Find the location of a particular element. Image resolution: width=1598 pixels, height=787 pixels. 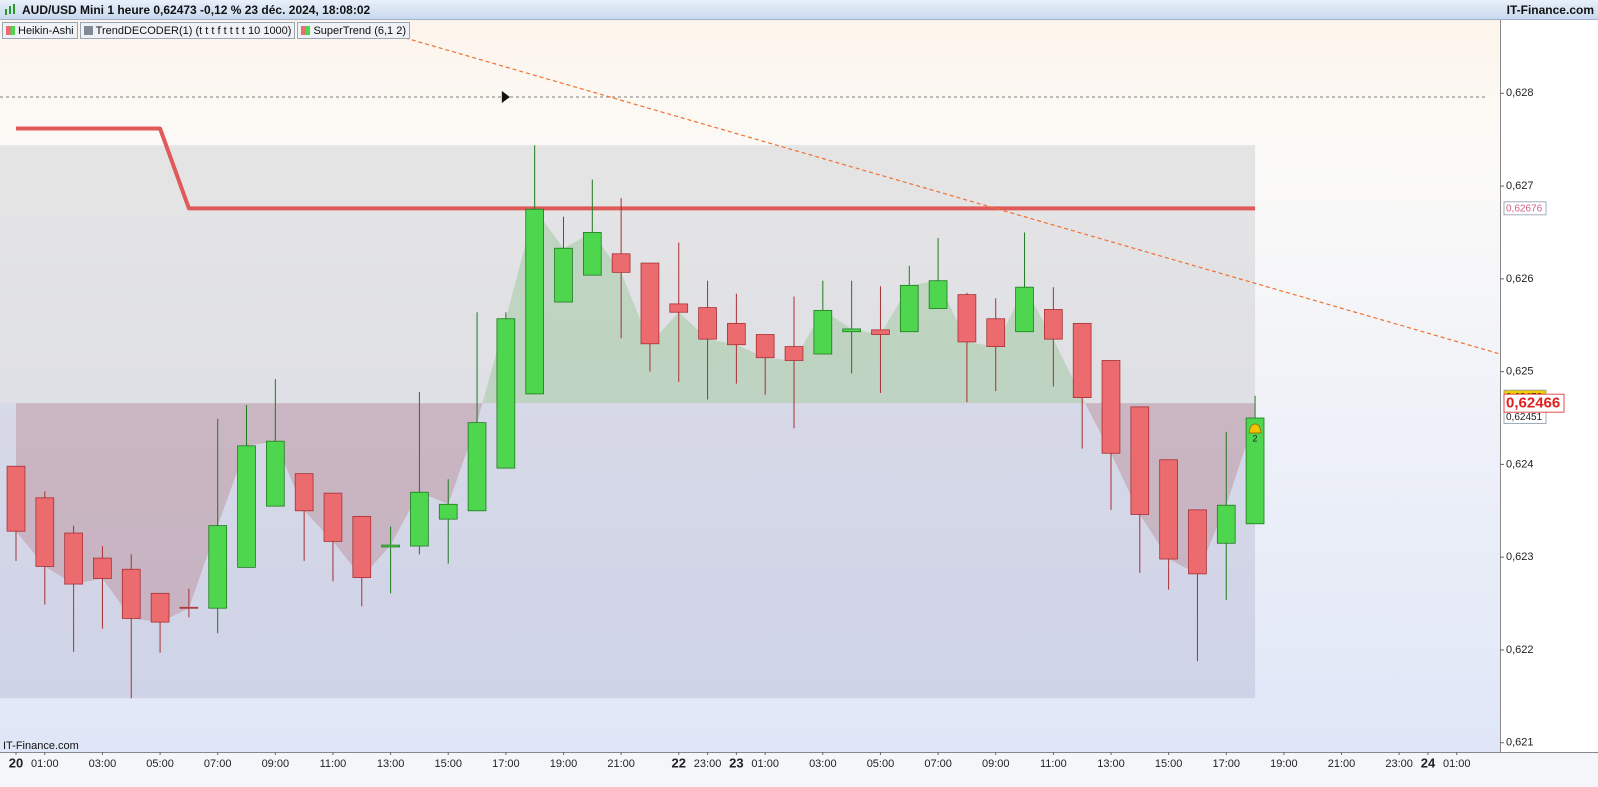

price-label: 0,62466 is located at coordinates (1533, 403).